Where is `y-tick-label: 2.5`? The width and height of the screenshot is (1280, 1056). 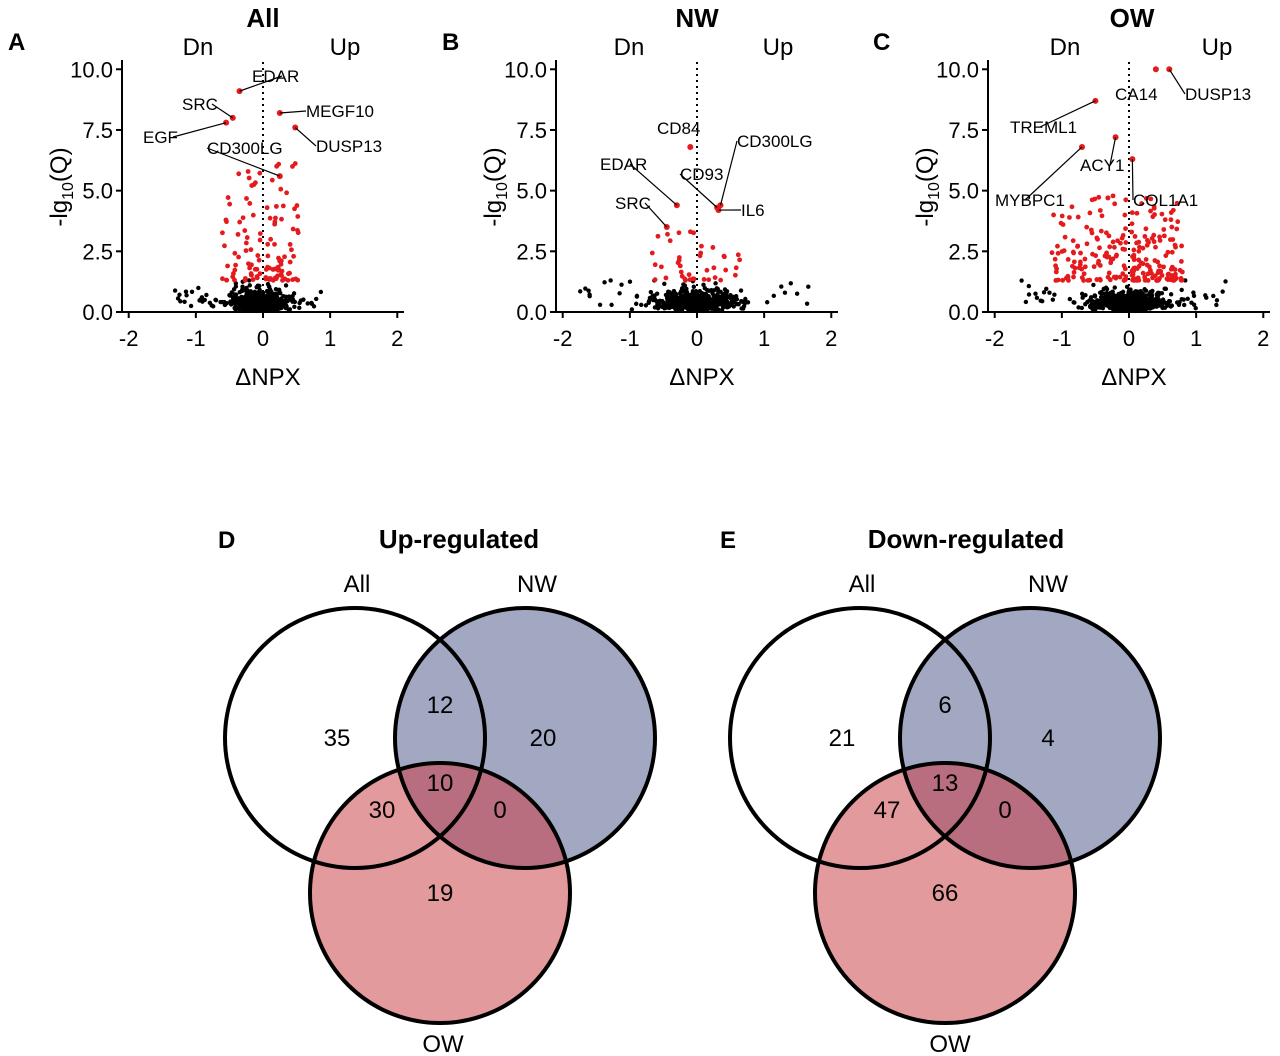 y-tick-label: 2.5 is located at coordinates (963, 251).